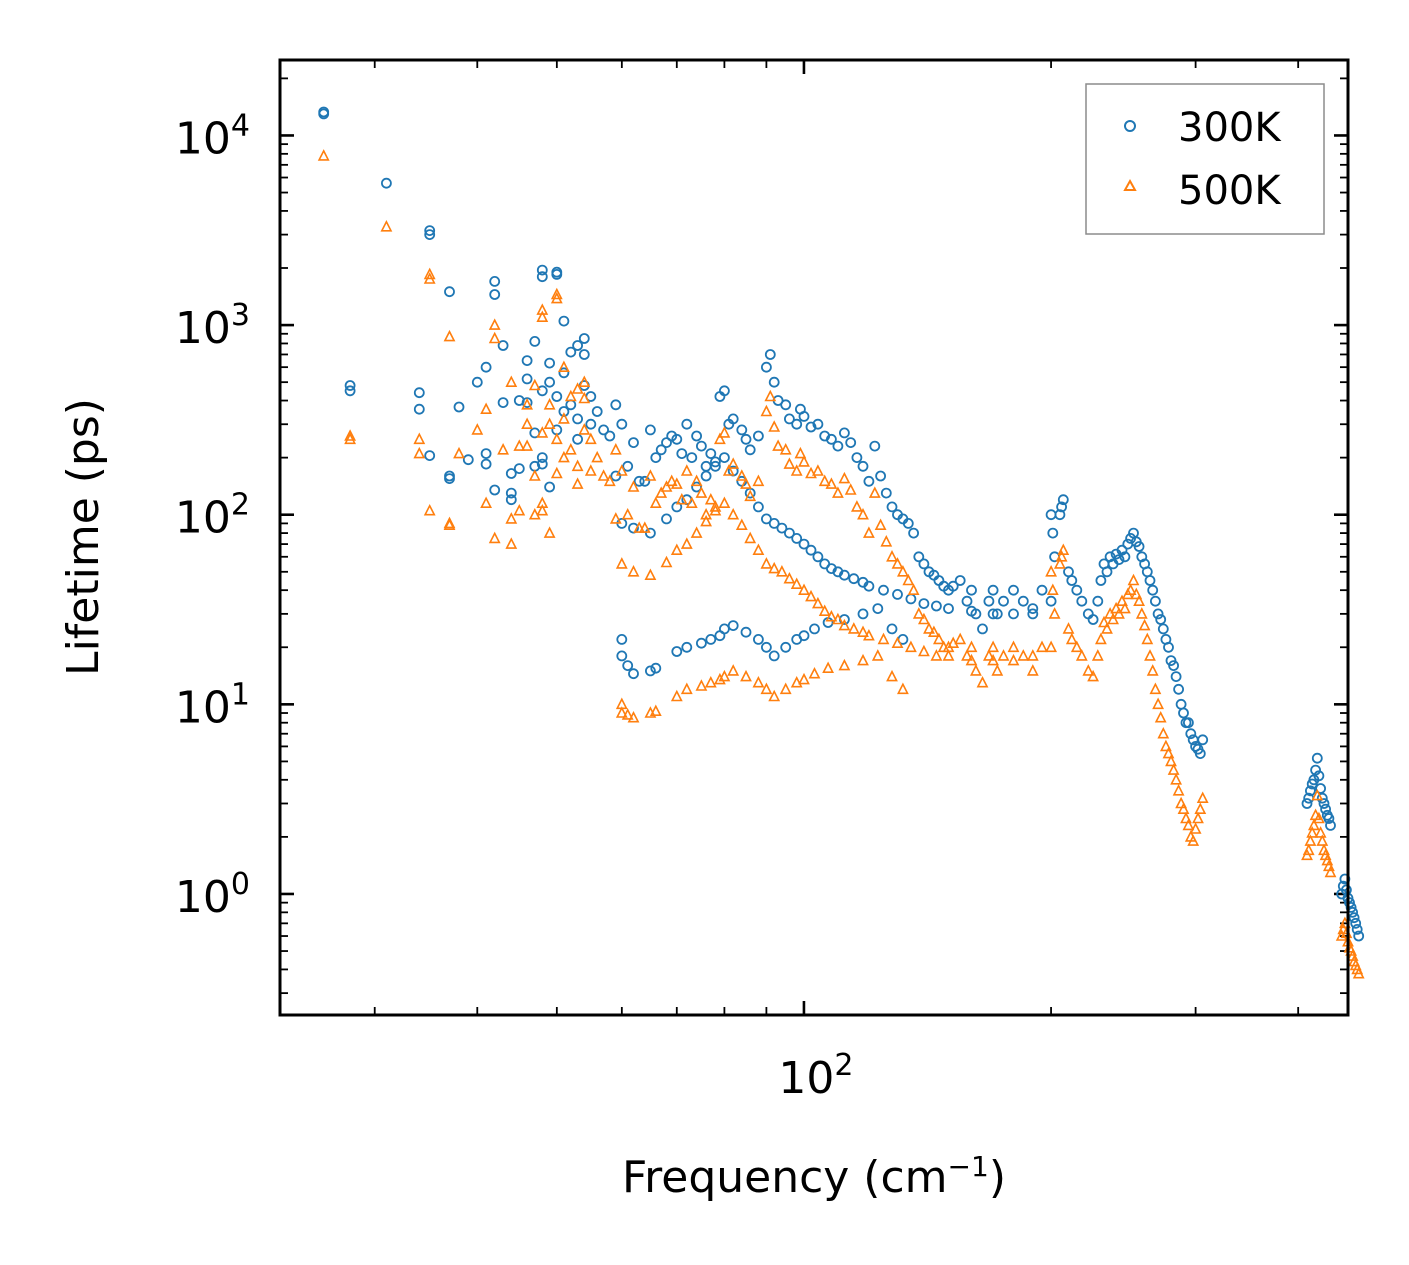  What do you see at coordinates (1205, 159) in the screenshot?
I see `legend: 300K 500K` at bounding box center [1205, 159].